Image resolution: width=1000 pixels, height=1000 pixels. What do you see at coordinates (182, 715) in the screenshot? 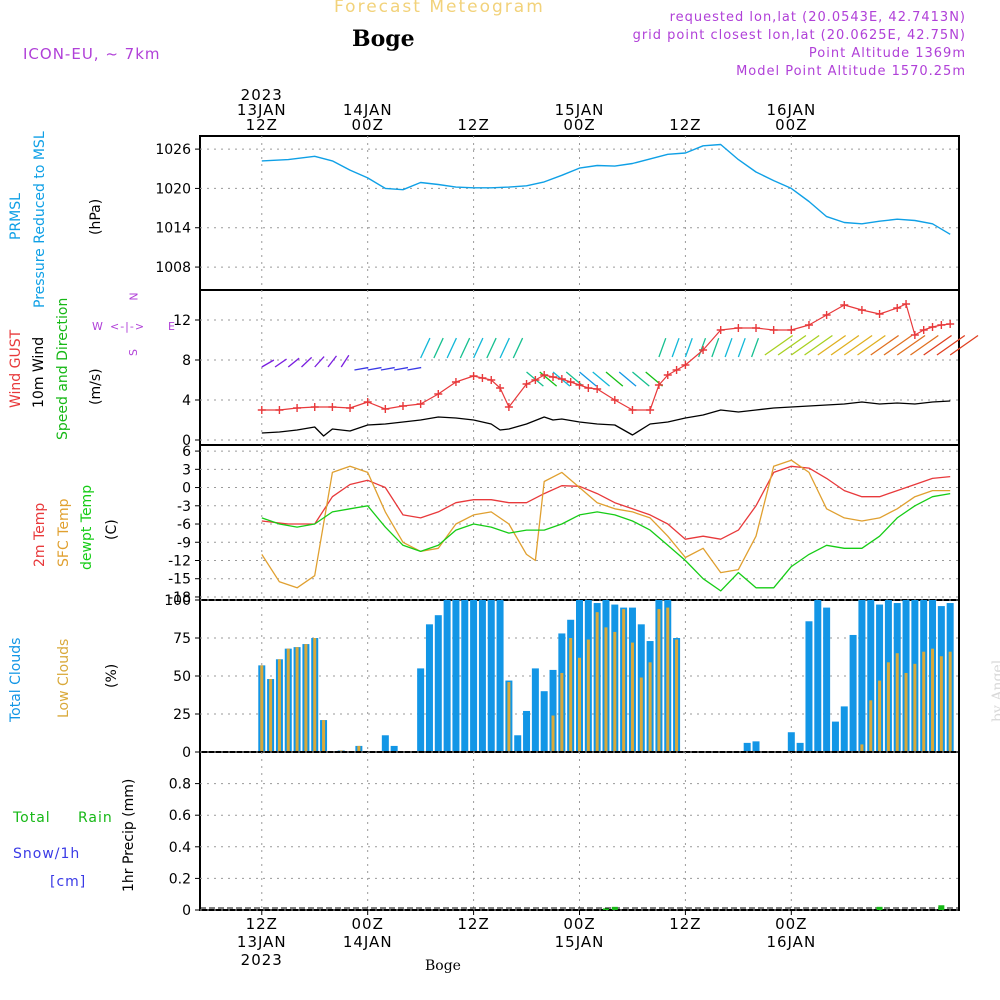
I see `y-tick-label: 25` at bounding box center [182, 715].